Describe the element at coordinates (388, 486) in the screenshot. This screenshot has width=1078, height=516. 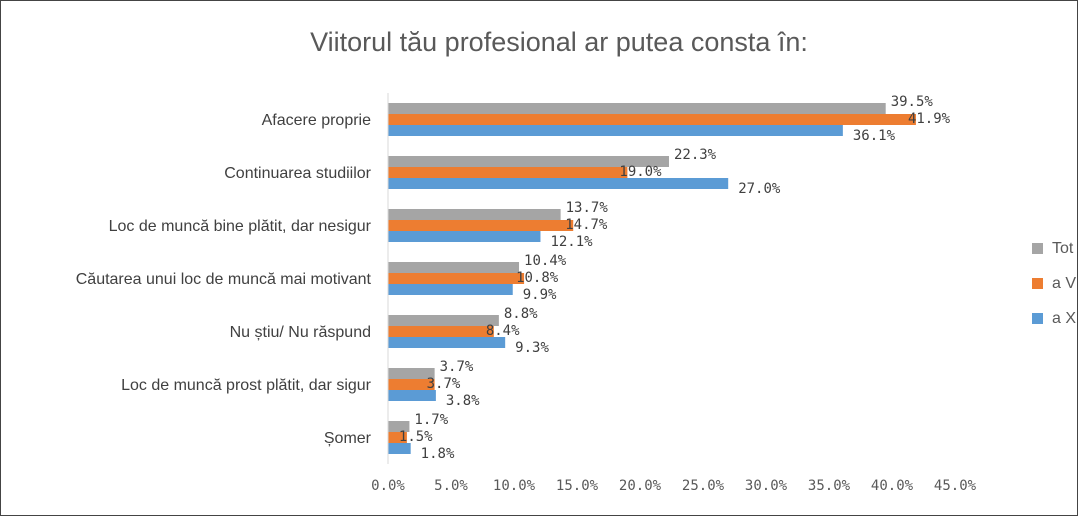
I see `x-tick-label: 0.0%` at that location.